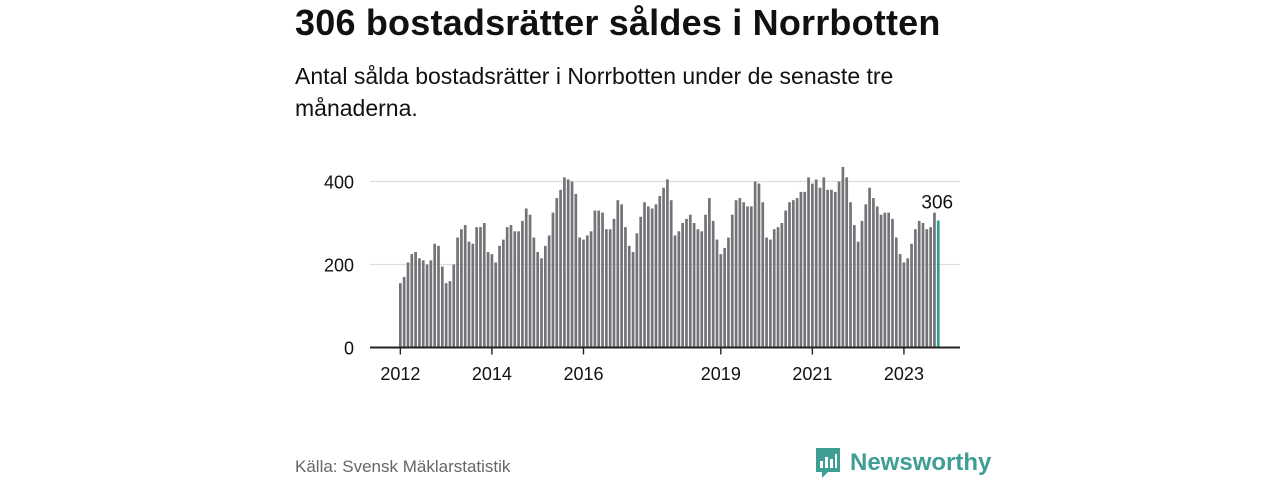  Describe the element at coordinates (339, 183) in the screenshot. I see `y-tick-label-400: 400` at that location.